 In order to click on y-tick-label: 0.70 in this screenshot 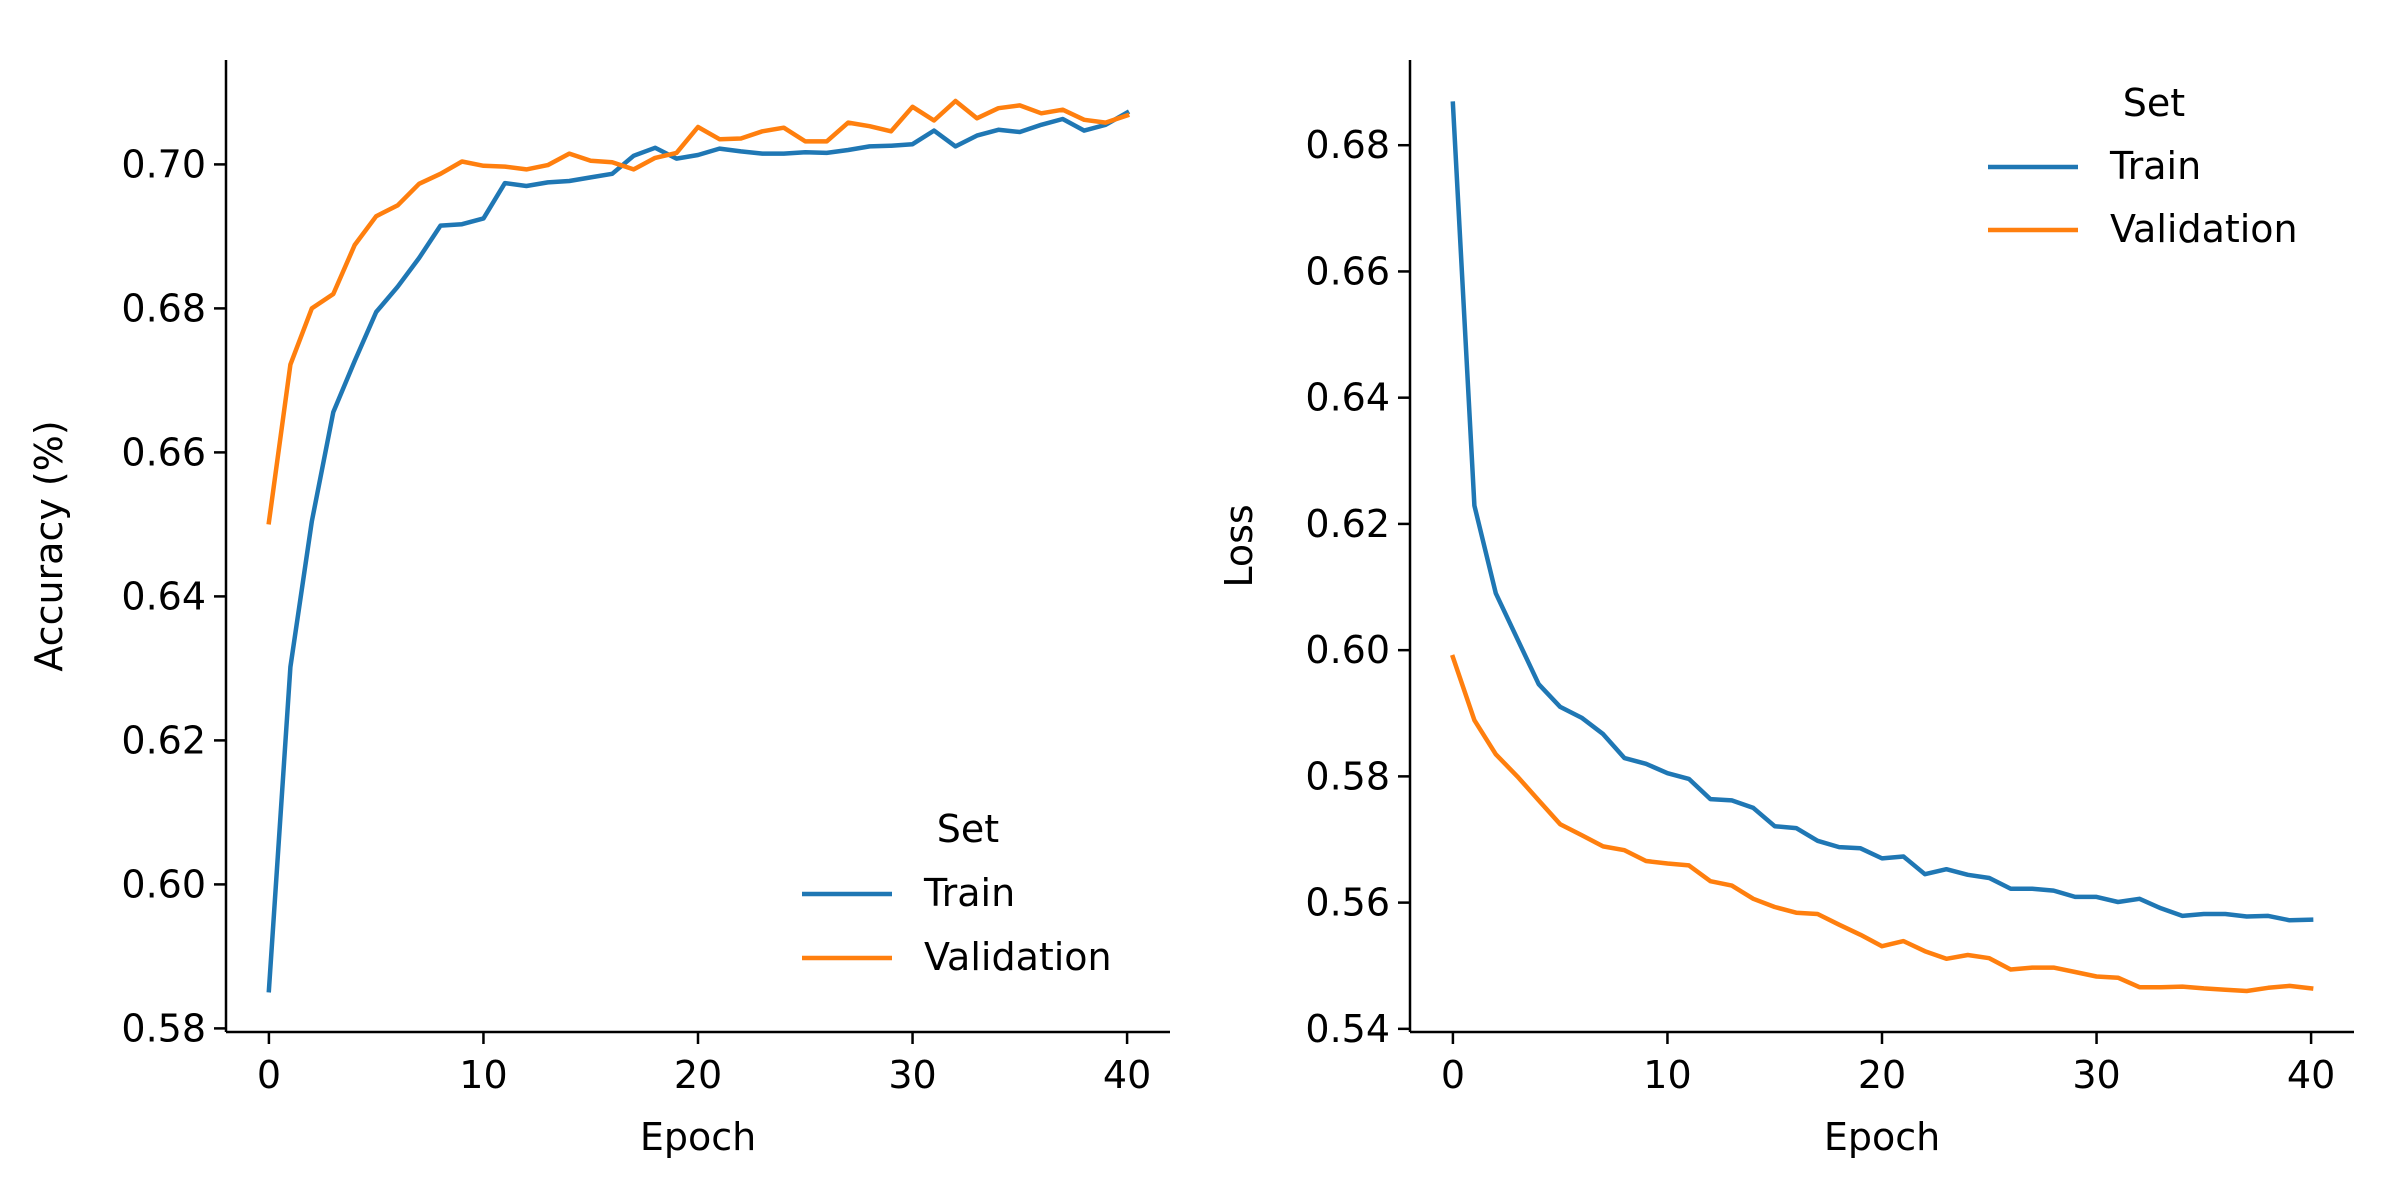, I will do `click(163, 164)`.